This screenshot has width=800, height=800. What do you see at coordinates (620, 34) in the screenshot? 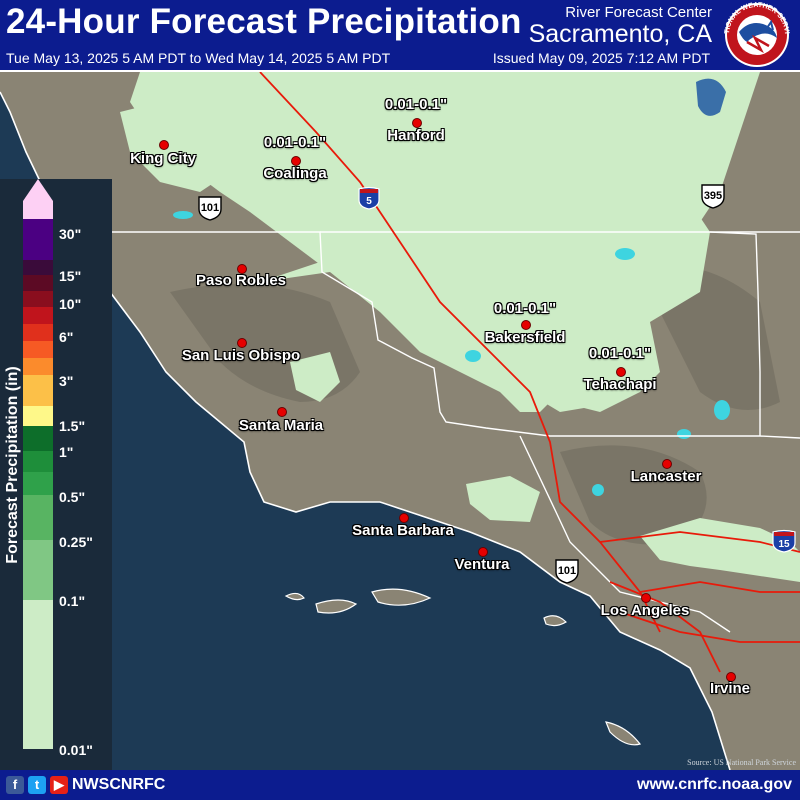
I see `rfc-location: Sacramento, CA` at bounding box center [620, 34].